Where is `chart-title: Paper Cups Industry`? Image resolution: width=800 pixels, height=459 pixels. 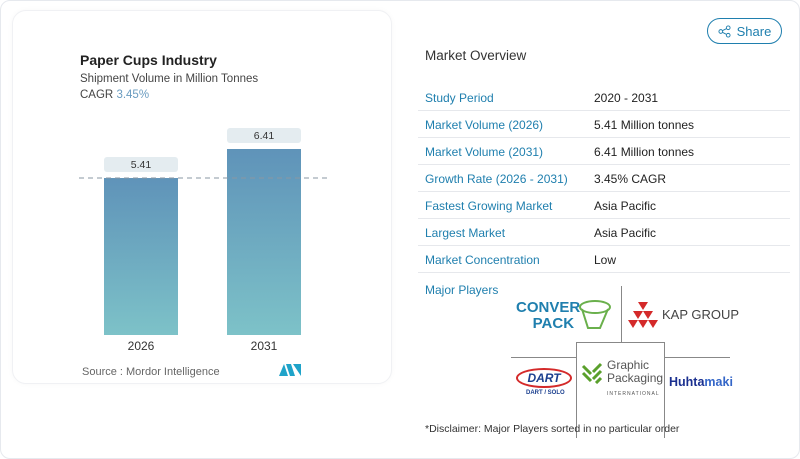 chart-title: Paper Cups Industry is located at coordinates (148, 60).